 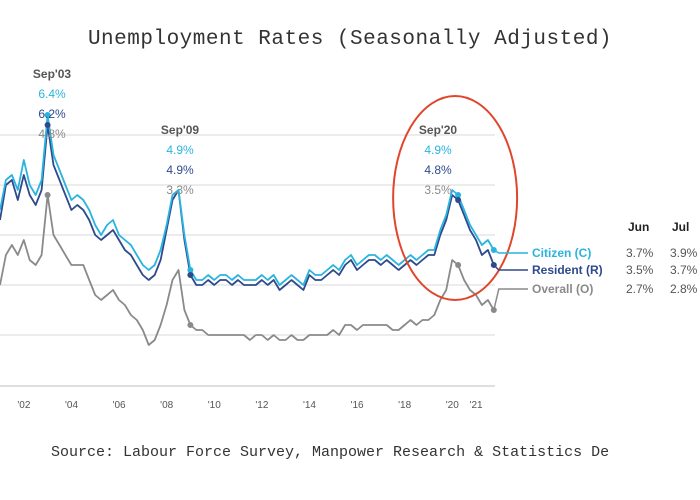 I want to click on x-tick-label: '18, so click(x=404, y=405).